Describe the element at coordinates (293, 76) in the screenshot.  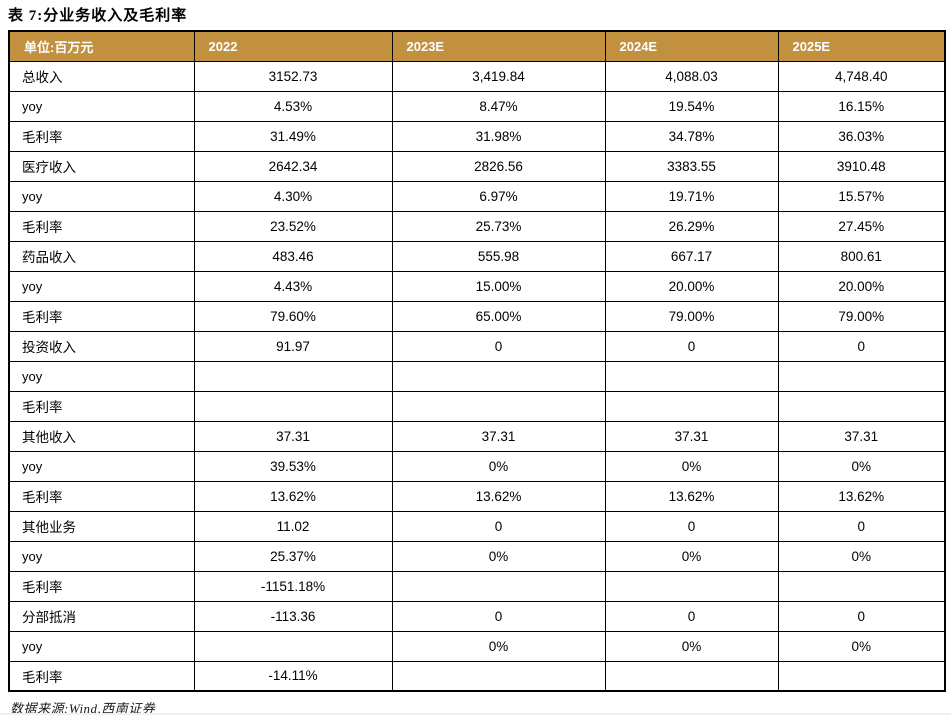
I see `cell-value: 3152.73` at that location.